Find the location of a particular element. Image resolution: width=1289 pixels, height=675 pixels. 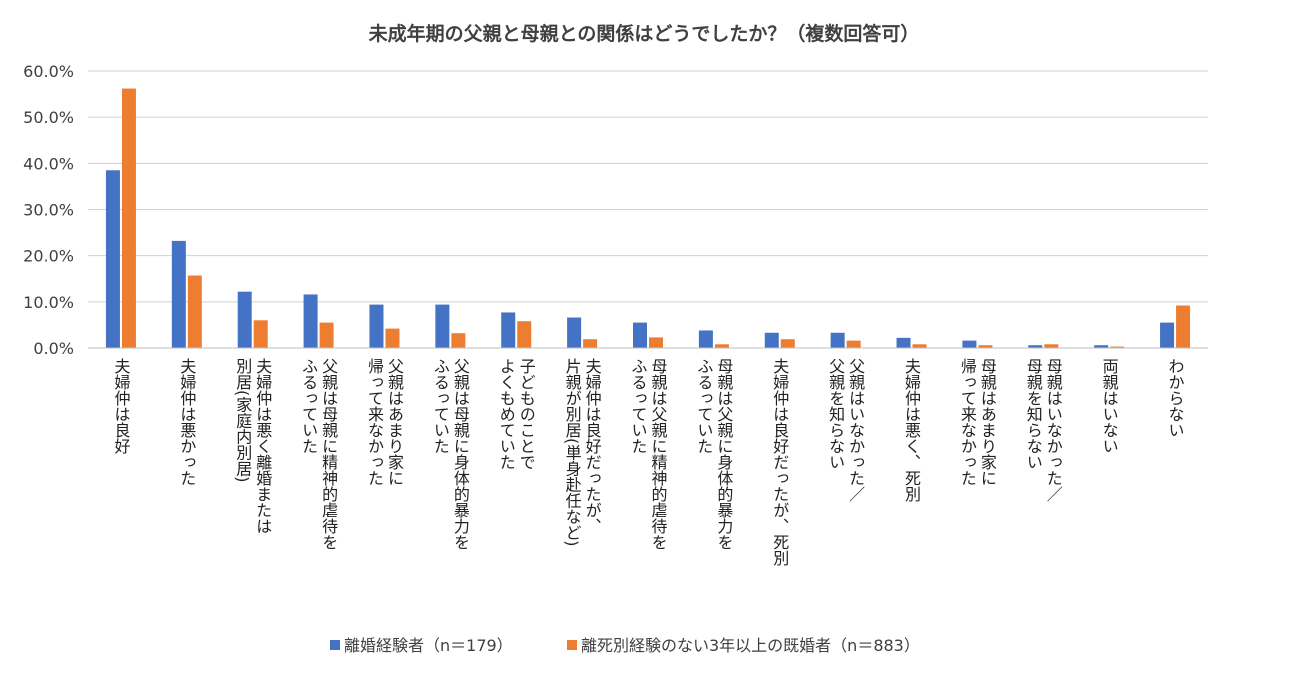

category-label: 夫婦仲は悪かった is located at coordinates (186, 422).